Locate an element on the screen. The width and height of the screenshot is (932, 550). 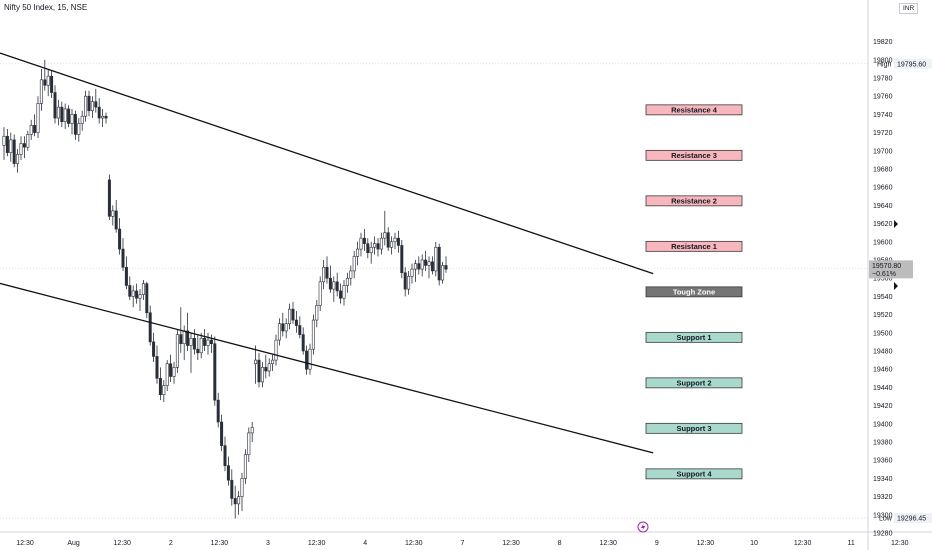
zone-label: Resistance 2 is located at coordinates (694, 200).